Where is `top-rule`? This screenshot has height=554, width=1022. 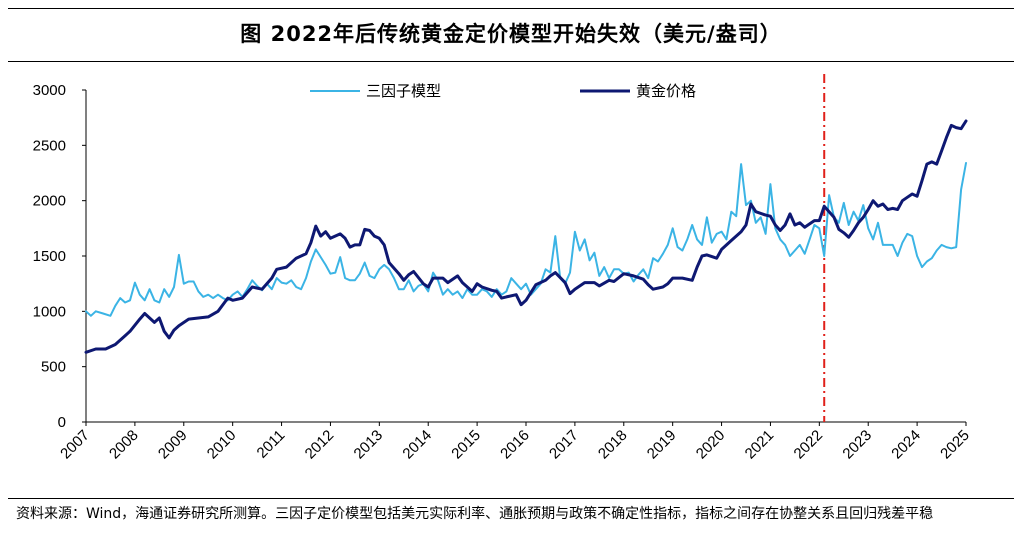 top-rule is located at coordinates (511, 8).